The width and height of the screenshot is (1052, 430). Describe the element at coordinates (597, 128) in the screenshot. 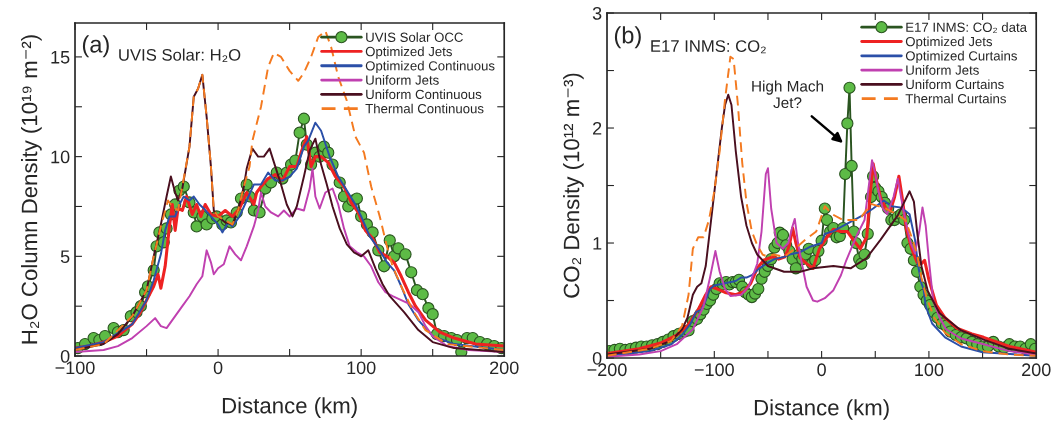

I see `y-tick-label: 2` at that location.